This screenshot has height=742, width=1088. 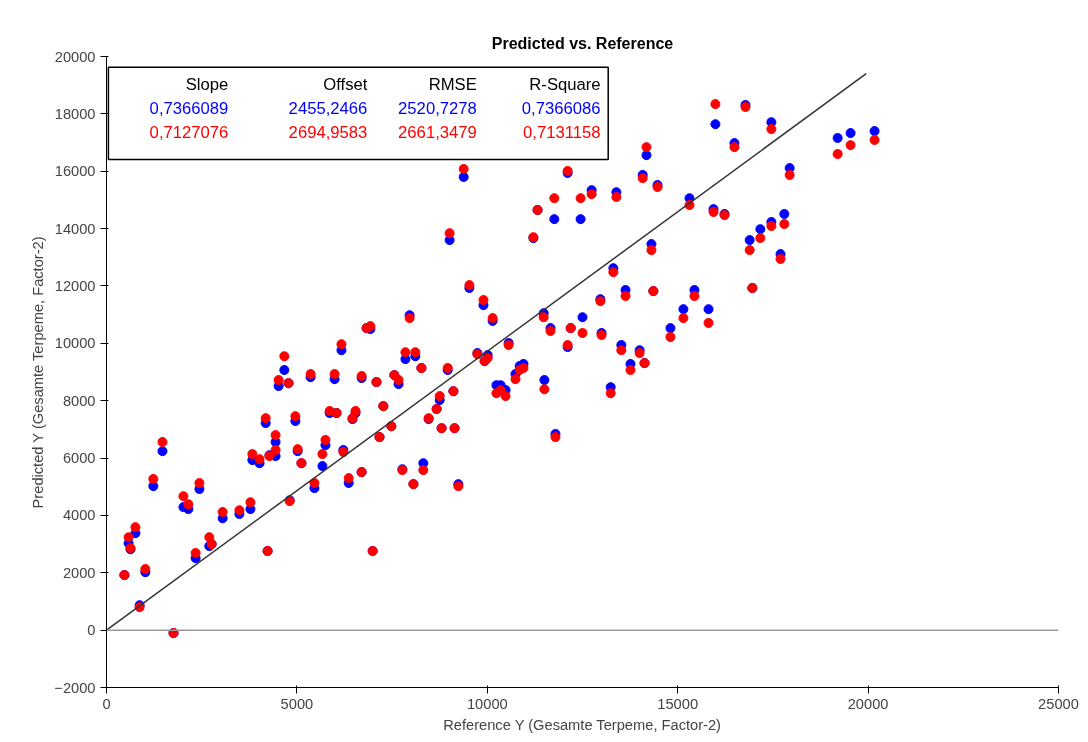 What do you see at coordinates (75, 171) in the screenshot?
I see `y-tick-label: 16000` at bounding box center [75, 171].